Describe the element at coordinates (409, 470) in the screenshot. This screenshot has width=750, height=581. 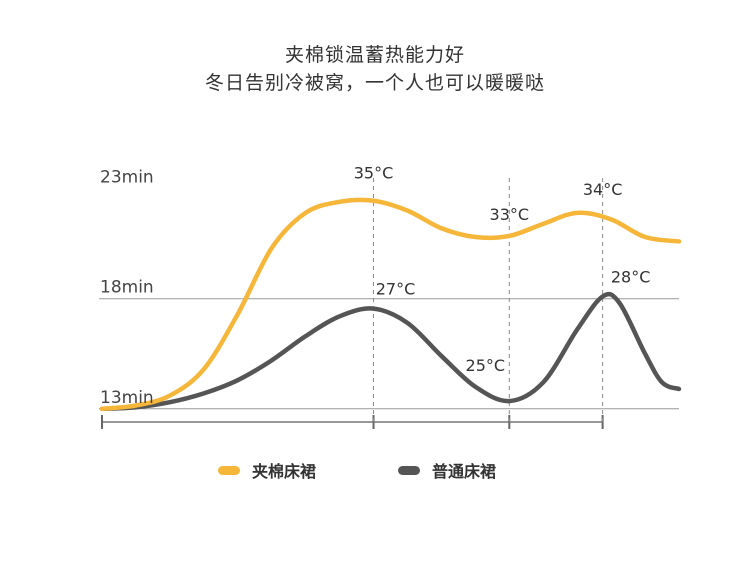
I see `legend-swatch-regular` at that location.